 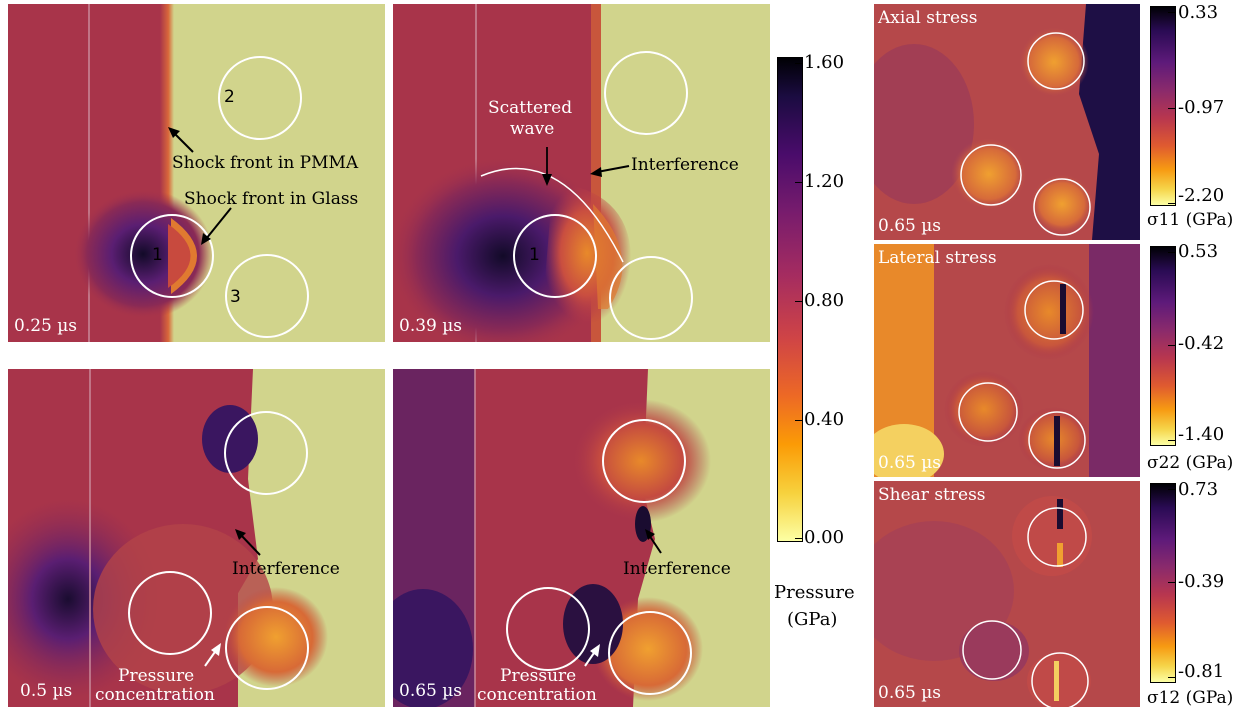 What do you see at coordinates (265, 163) in the screenshot?
I see `shock-front-pmma-label: Shock front in PMMA` at bounding box center [265, 163].